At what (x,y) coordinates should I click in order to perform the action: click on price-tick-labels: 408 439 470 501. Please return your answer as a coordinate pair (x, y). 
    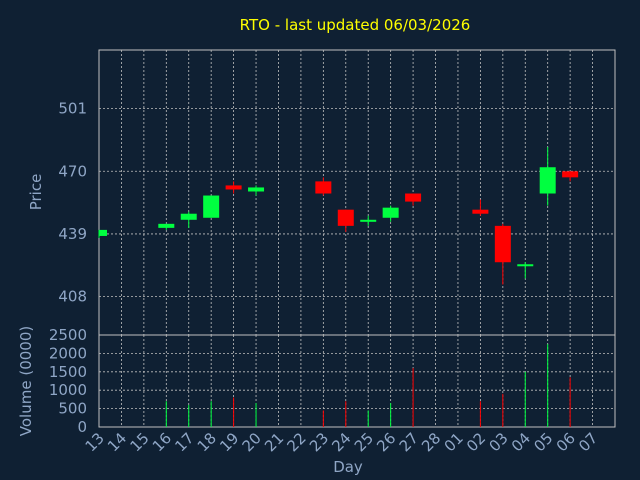
    Looking at the image, I should click on (72, 203).